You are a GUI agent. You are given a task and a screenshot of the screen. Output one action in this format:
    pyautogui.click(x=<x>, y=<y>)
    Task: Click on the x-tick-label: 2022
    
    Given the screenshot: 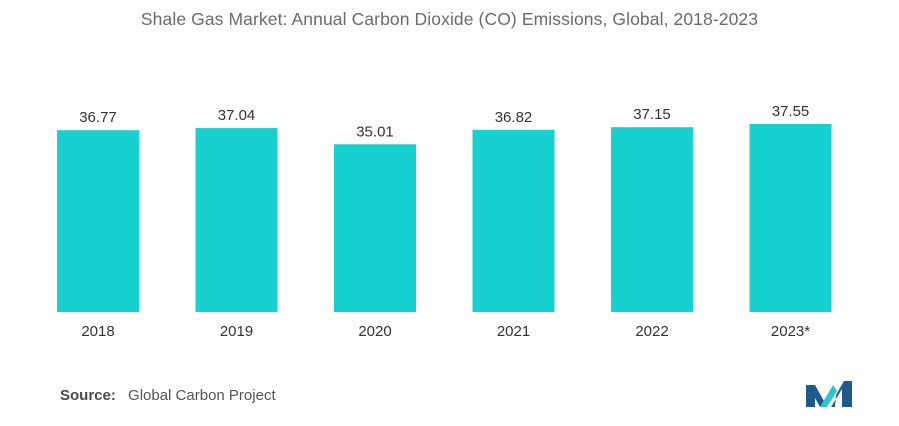 What is the action you would take?
    pyautogui.click(x=651, y=331)
    